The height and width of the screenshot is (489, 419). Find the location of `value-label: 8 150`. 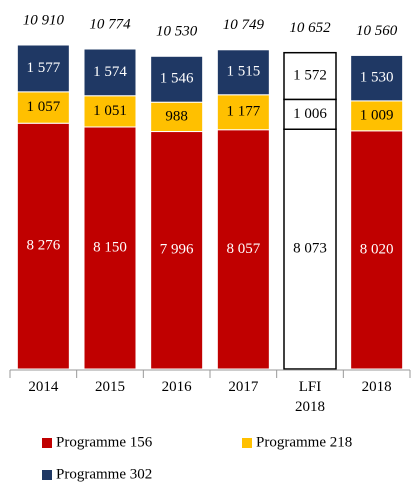

value-label: 8 150 is located at coordinates (110, 247).